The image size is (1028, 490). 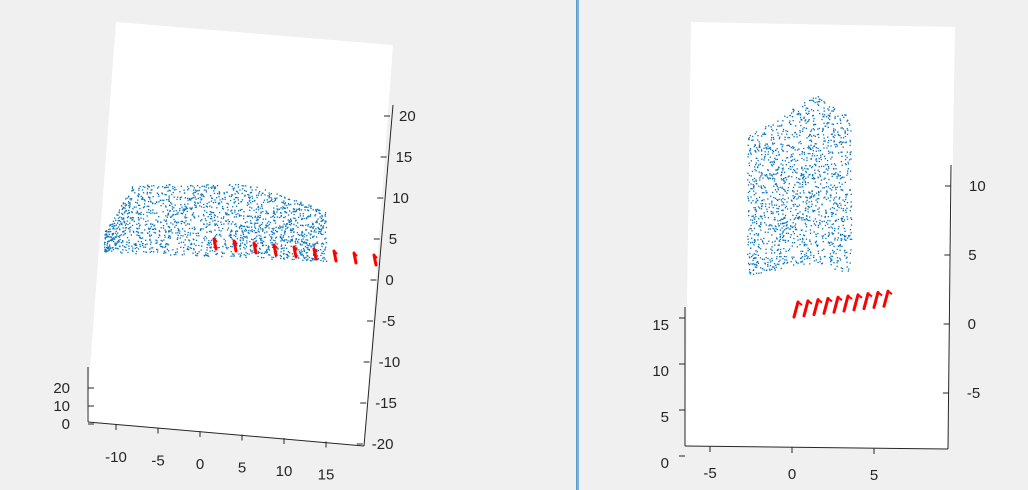 What do you see at coordinates (577, 245) in the screenshot?
I see `figure-divider` at bounding box center [577, 245].